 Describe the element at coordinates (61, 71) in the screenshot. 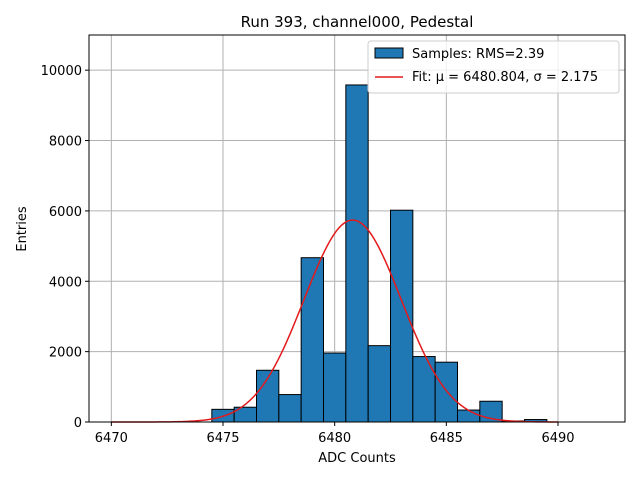

I see `y-tick-label: 10000` at that location.